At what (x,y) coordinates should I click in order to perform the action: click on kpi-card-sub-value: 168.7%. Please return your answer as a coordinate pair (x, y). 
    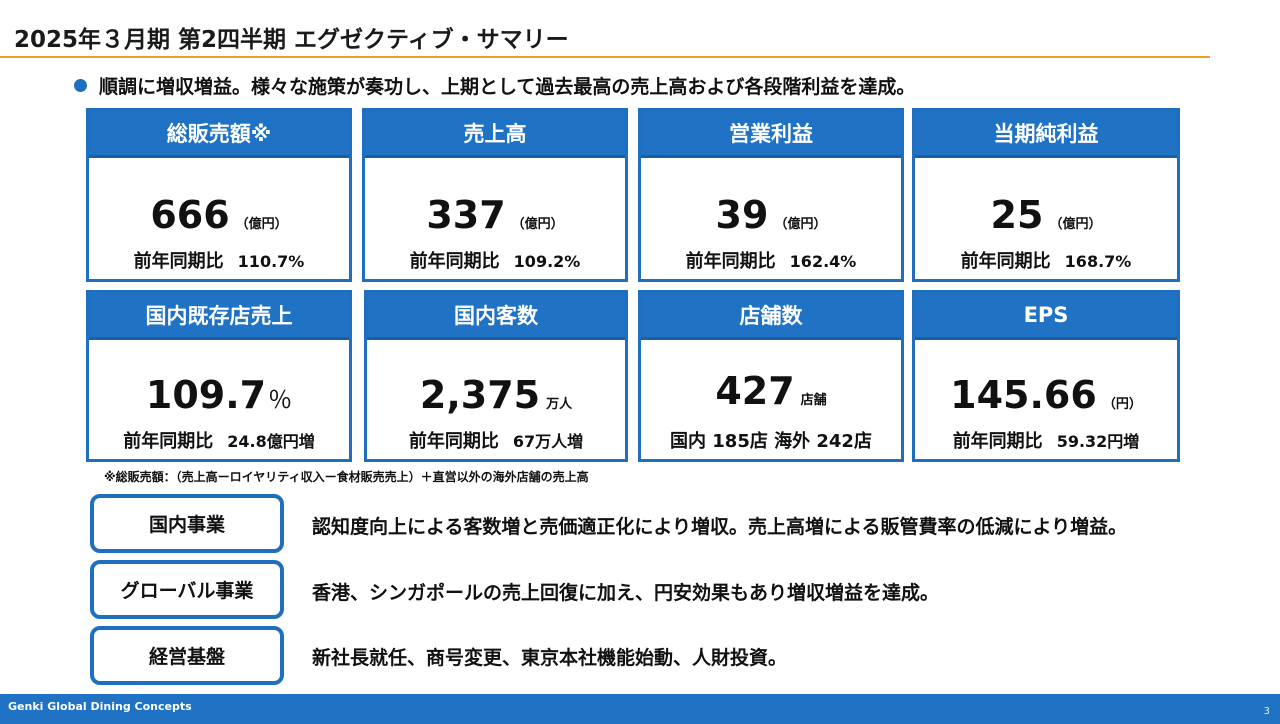
    Looking at the image, I should click on (1098, 261).